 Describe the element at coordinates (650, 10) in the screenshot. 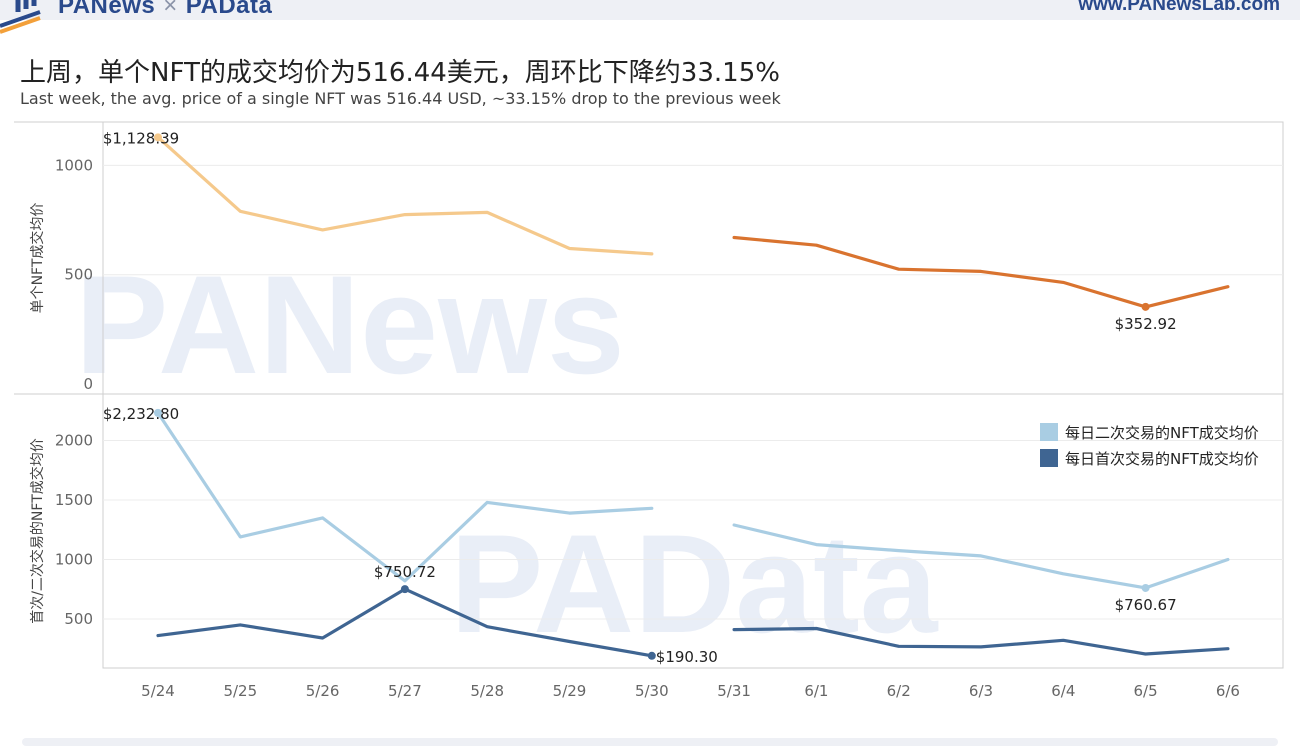

I see `header-bar` at that location.